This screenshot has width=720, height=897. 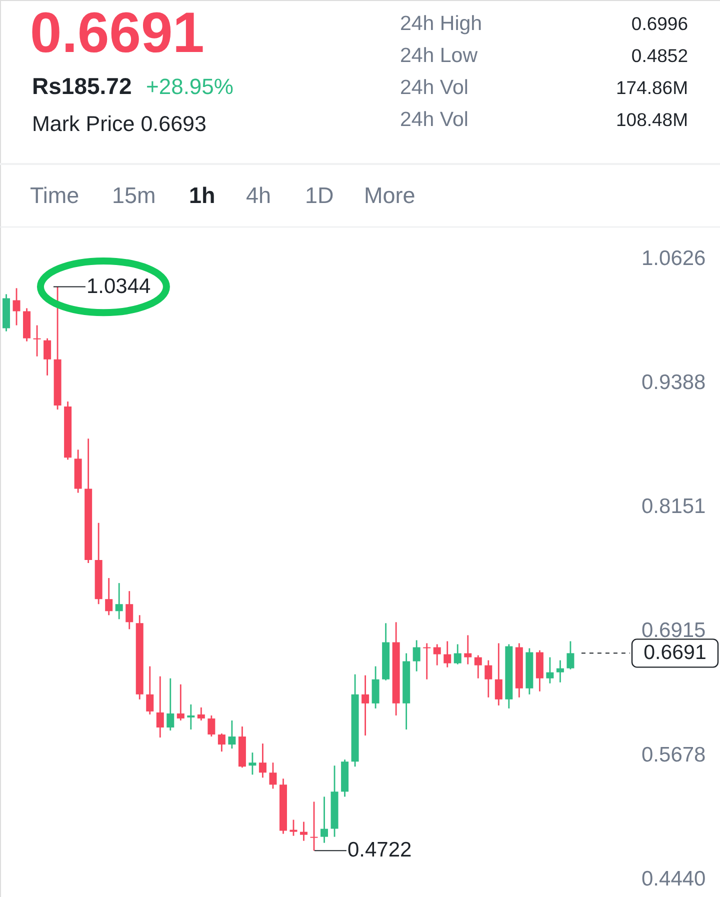 What do you see at coordinates (659, 55) in the screenshot?
I see `text: 0.4852` at bounding box center [659, 55].